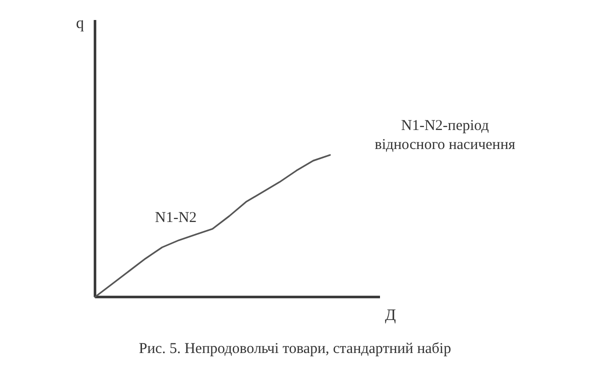  What do you see at coordinates (445, 135) in the screenshot?
I see `text: N1-N2-період відносного насичення` at bounding box center [445, 135].